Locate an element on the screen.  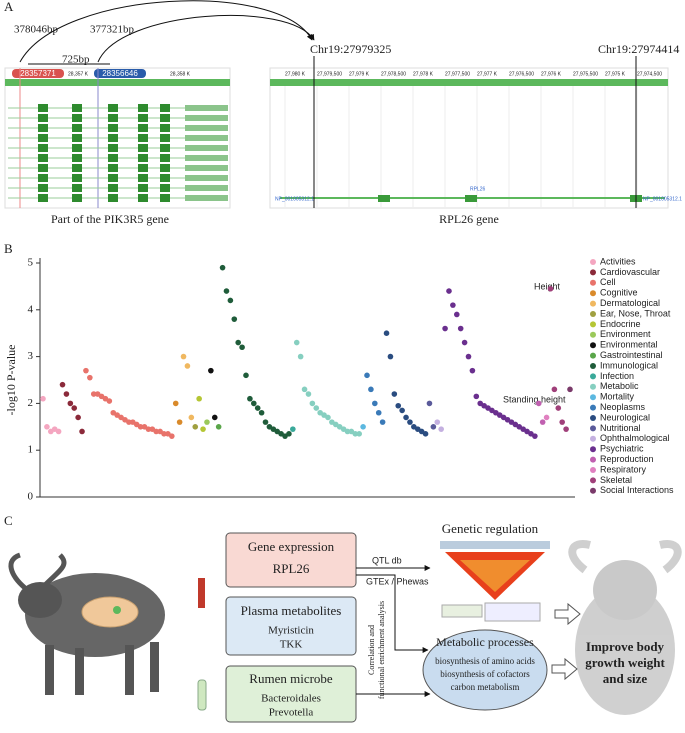
y-tick-label: 2 is located at coordinates (31, 403).